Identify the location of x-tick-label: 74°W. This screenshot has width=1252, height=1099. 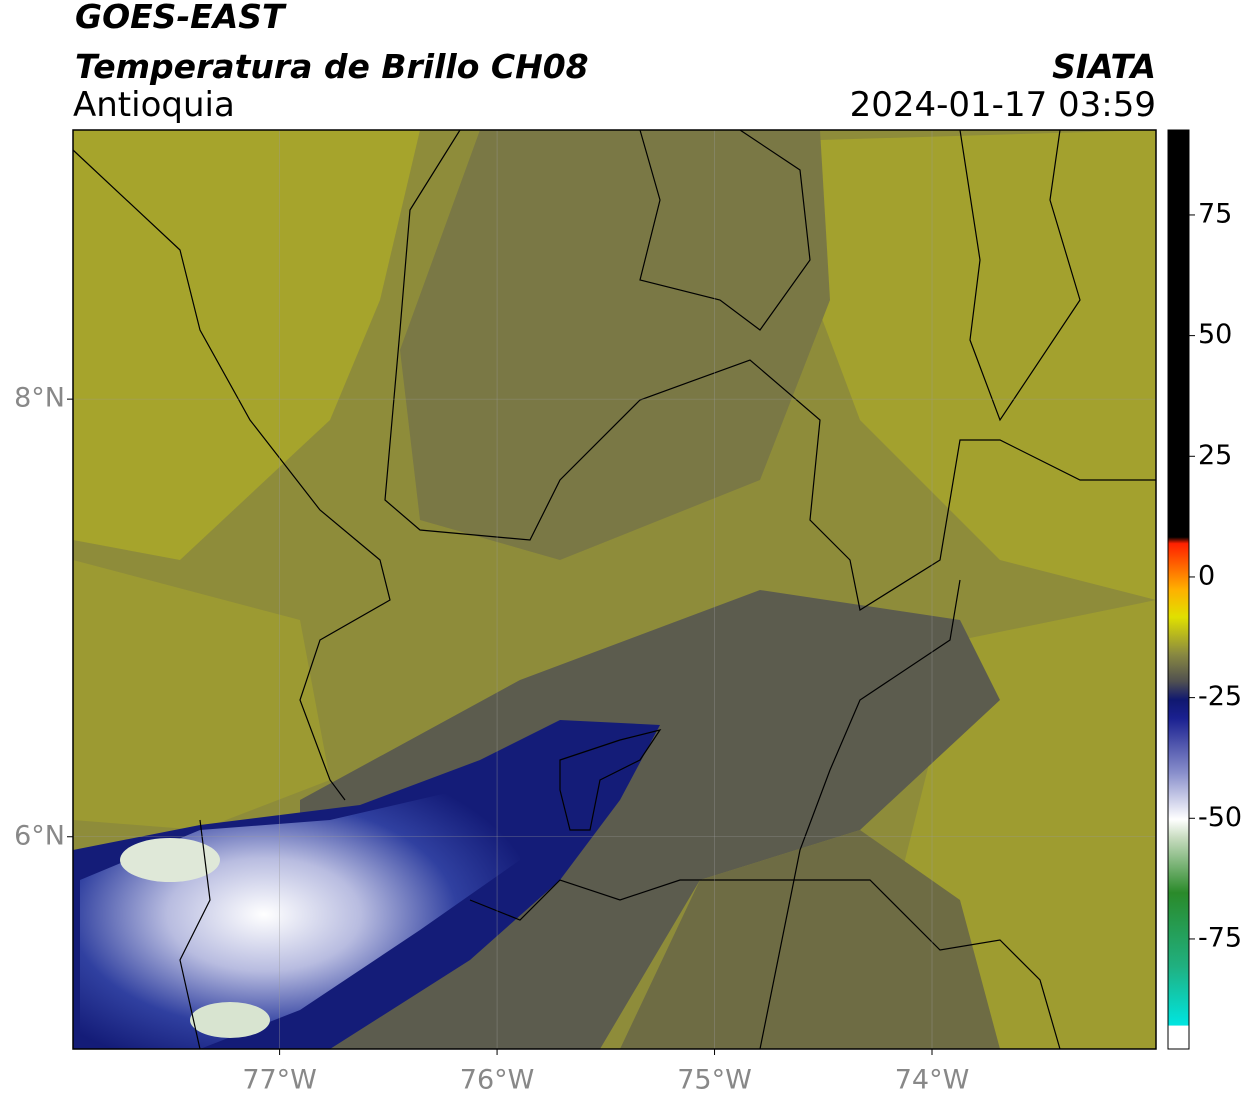
(932, 1080).